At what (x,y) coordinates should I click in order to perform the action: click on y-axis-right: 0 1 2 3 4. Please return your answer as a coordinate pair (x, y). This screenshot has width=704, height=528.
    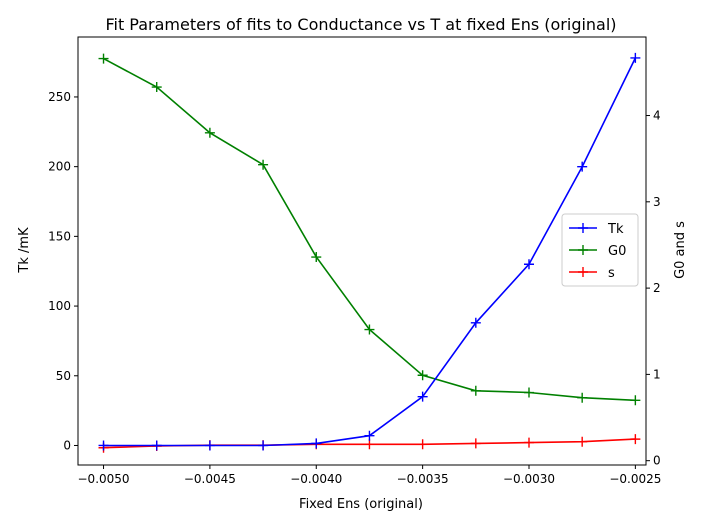
    Looking at the image, I should click on (653, 288).